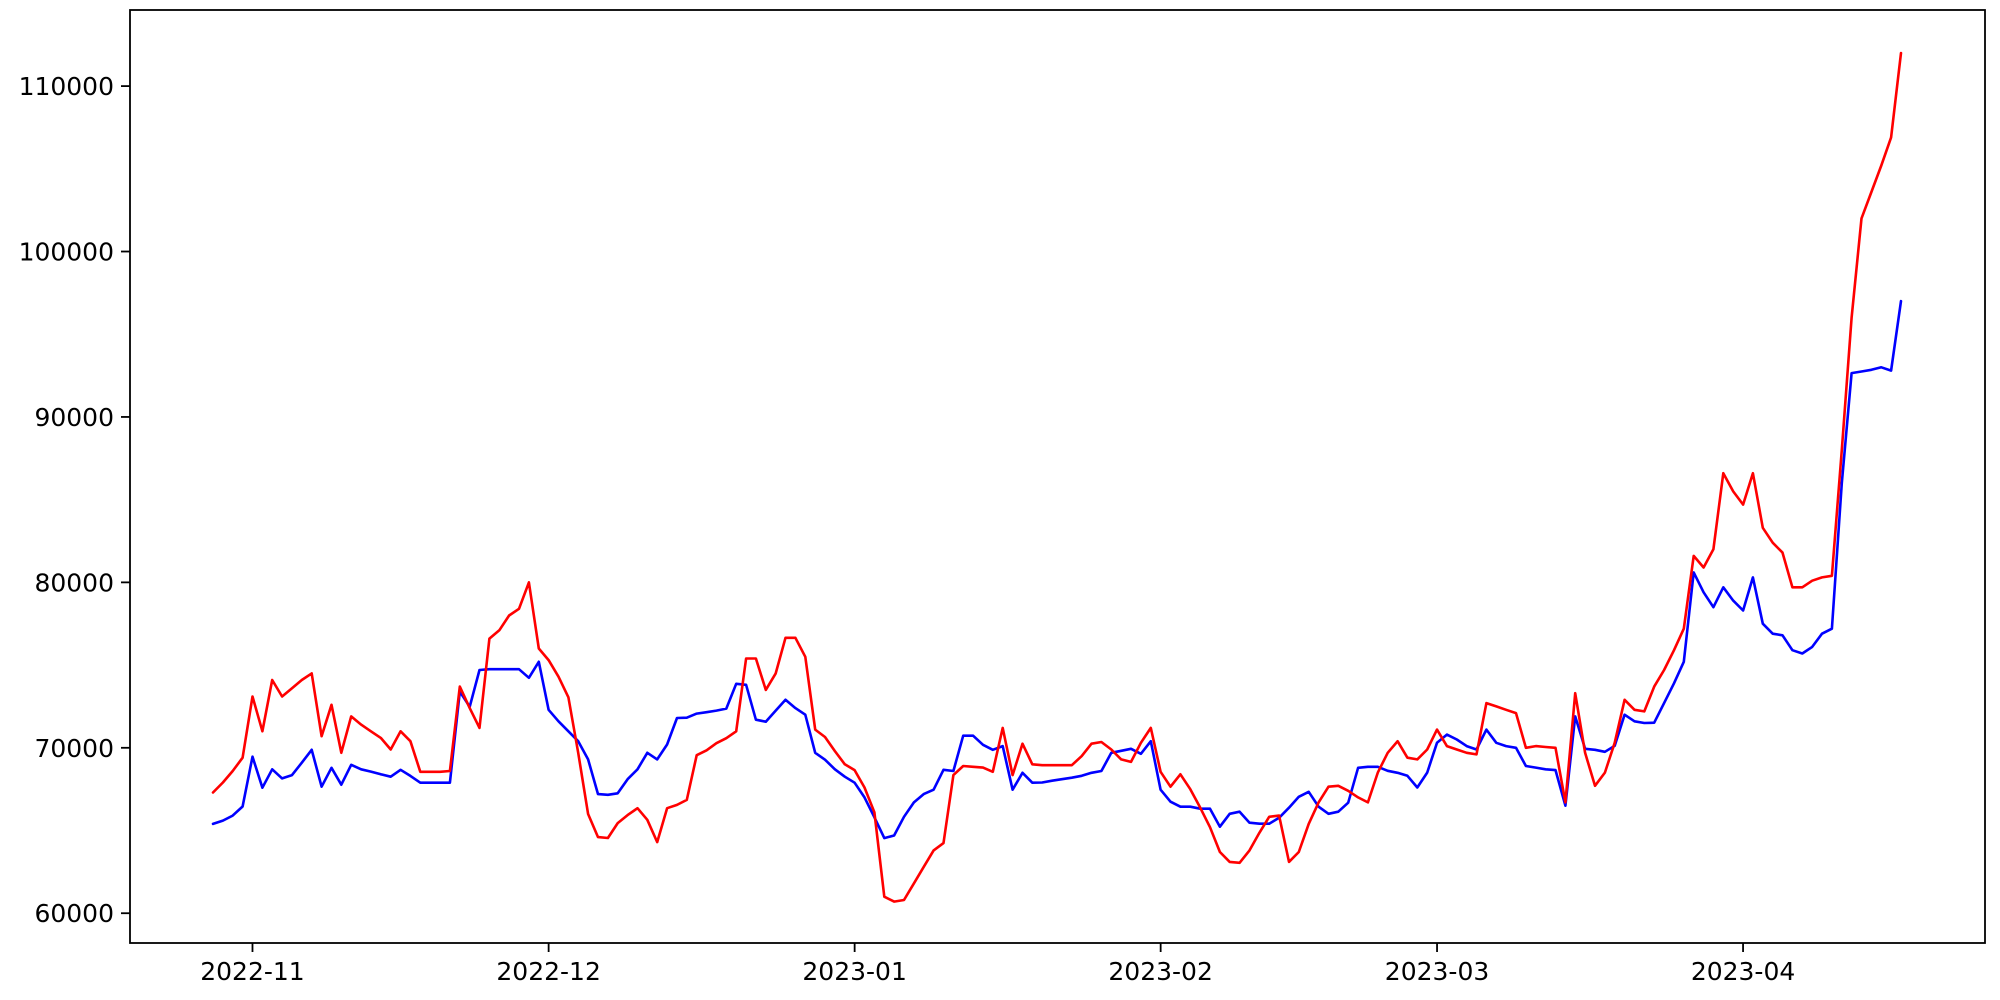 The width and height of the screenshot is (2000, 1000). I want to click on x-tick-label: 2022-11, so click(252, 971).